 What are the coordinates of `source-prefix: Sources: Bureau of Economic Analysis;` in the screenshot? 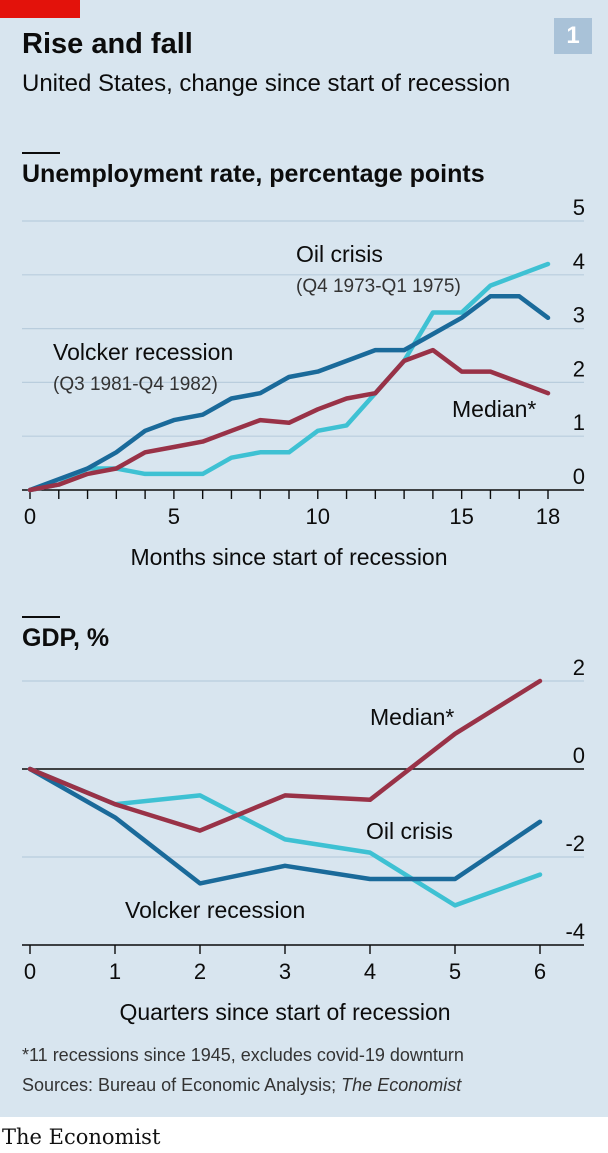 It's located at (182, 1085).